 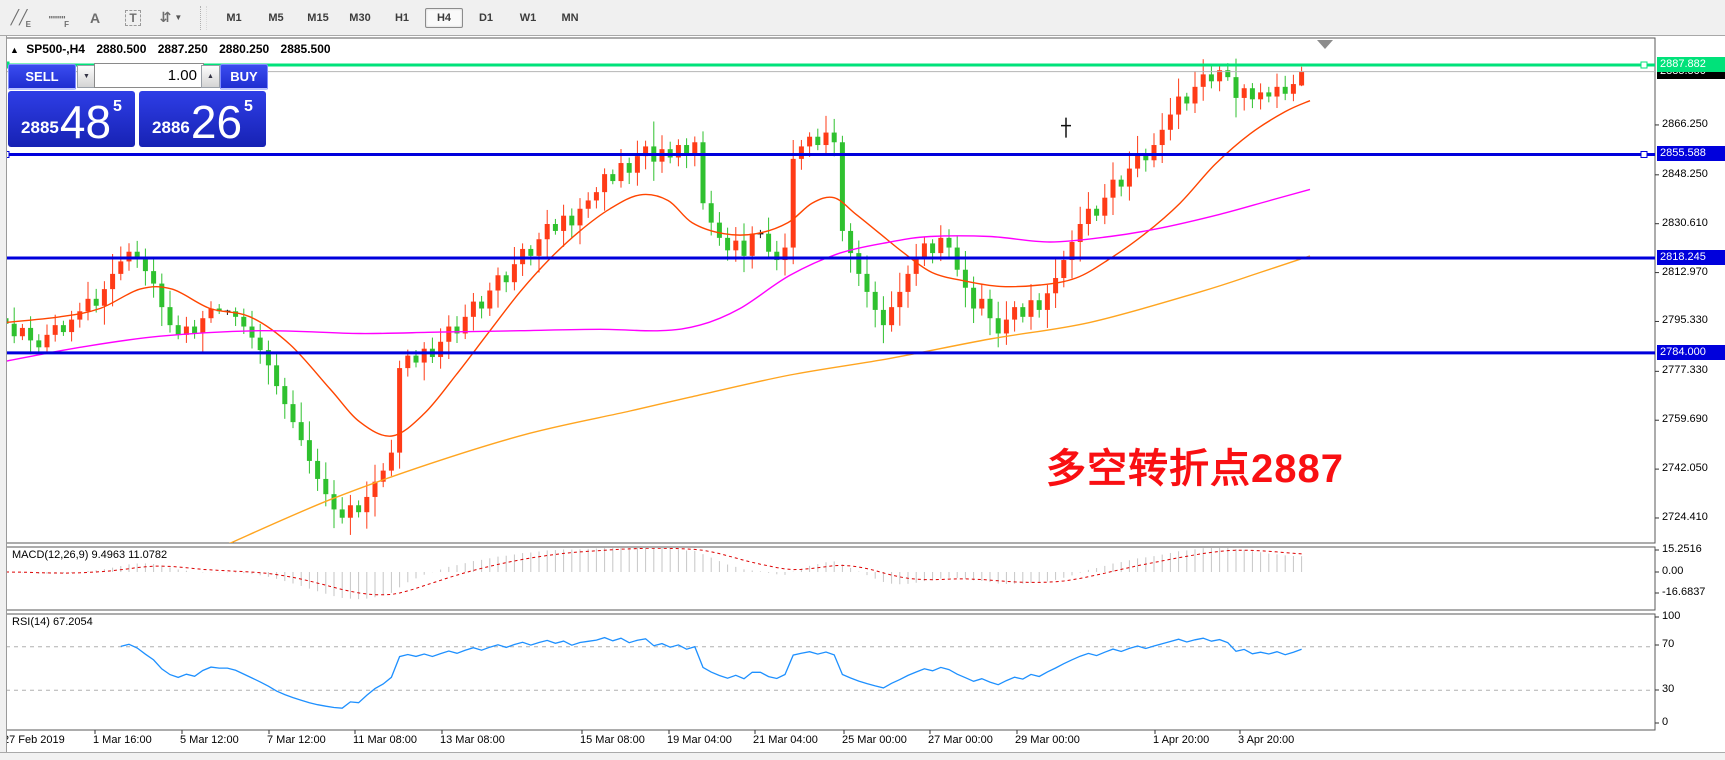 I want to click on price-tick-label: 2759.690, so click(x=1685, y=419).